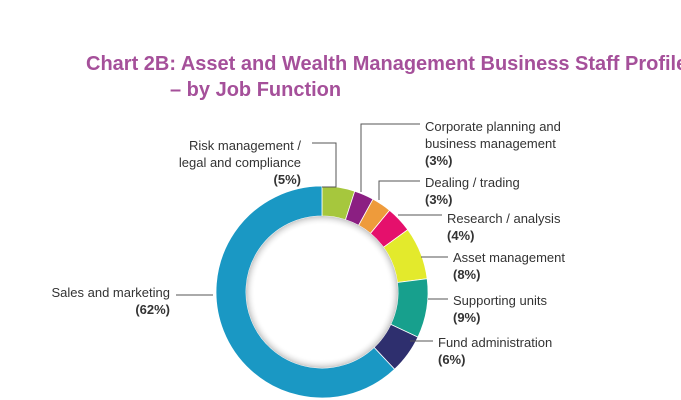 This screenshot has width=681, height=400. What do you see at coordinates (256, 90) in the screenshot?
I see `chart-title-line-2: – by Job Function` at bounding box center [256, 90].